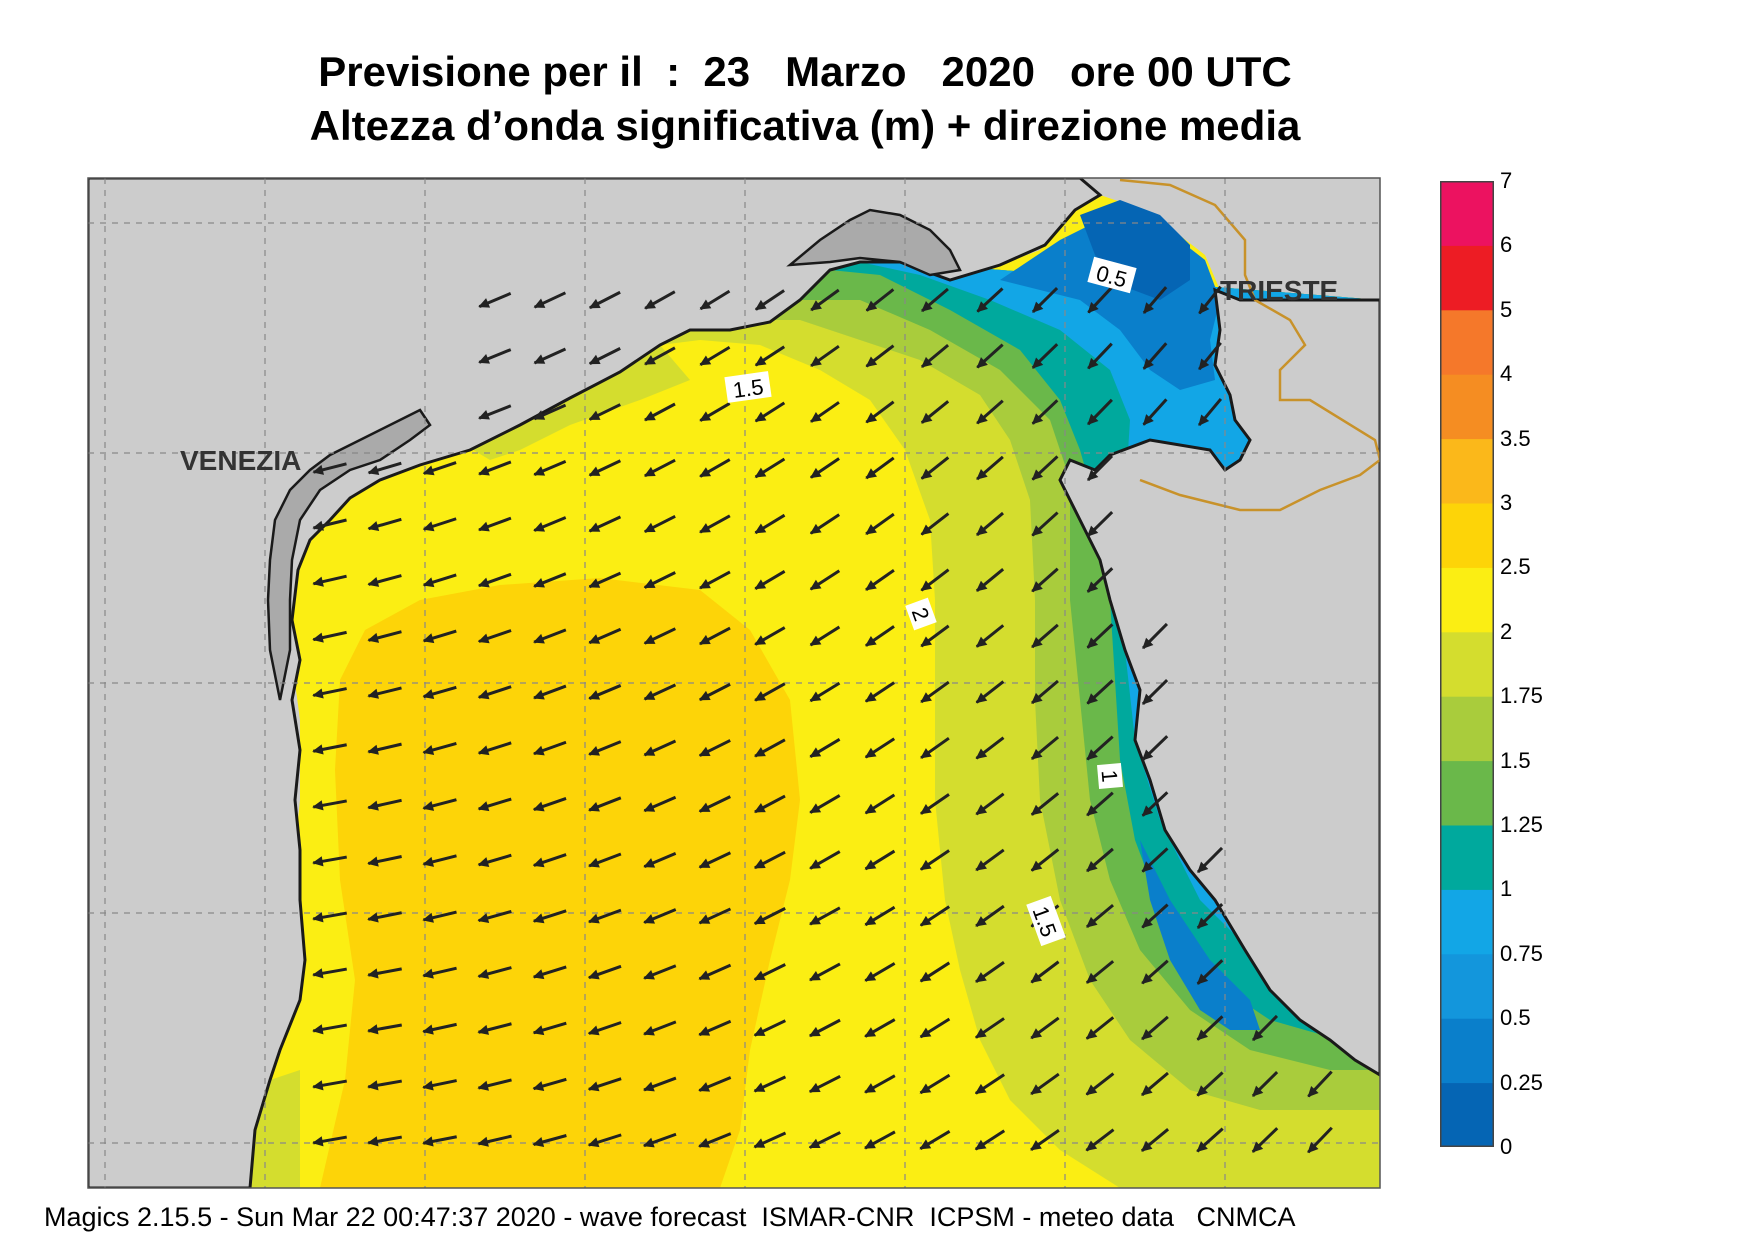  Describe the element at coordinates (1200, 935) in the screenshot. I see `wave-zone-0.5-0.75-south` at that location.